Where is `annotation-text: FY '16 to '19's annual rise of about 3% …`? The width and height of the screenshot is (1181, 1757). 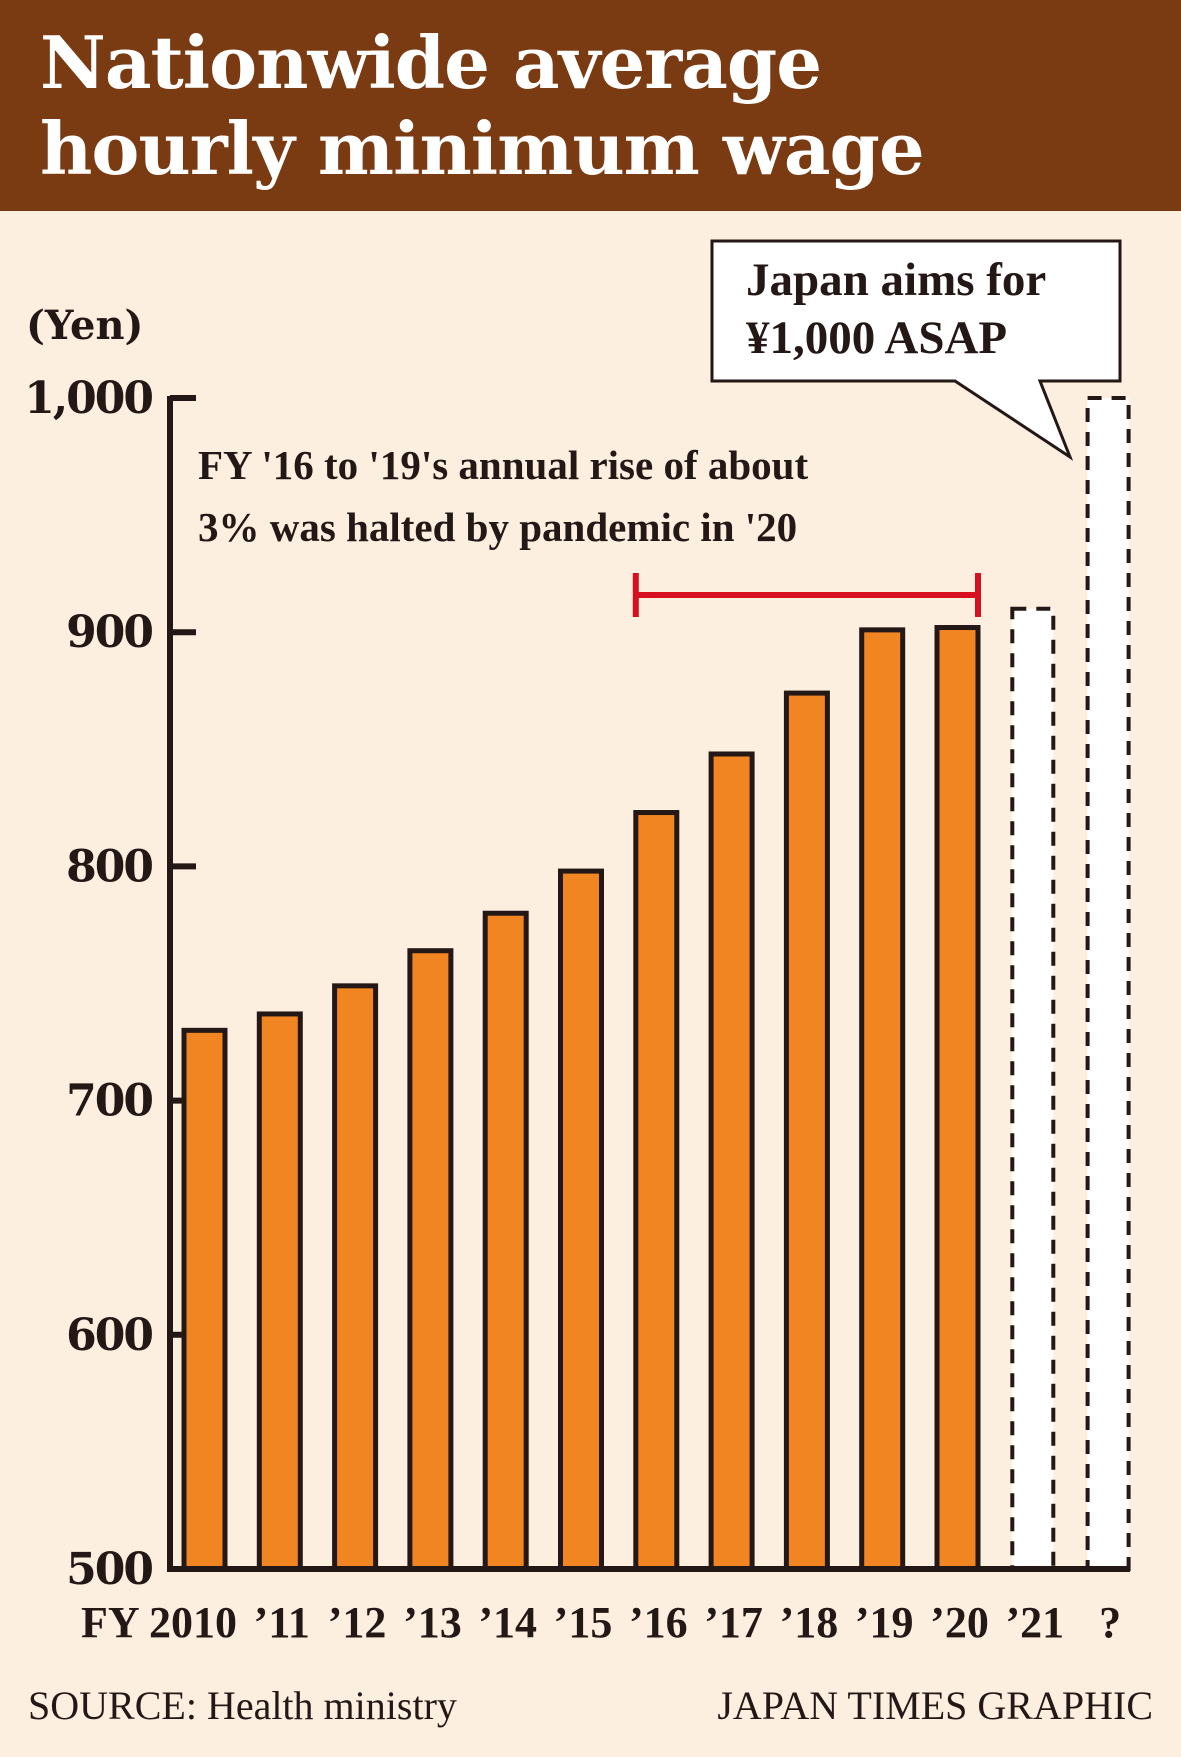 annotation-text: FY '16 to '19's annual rise of about 3% … is located at coordinates (503, 496).